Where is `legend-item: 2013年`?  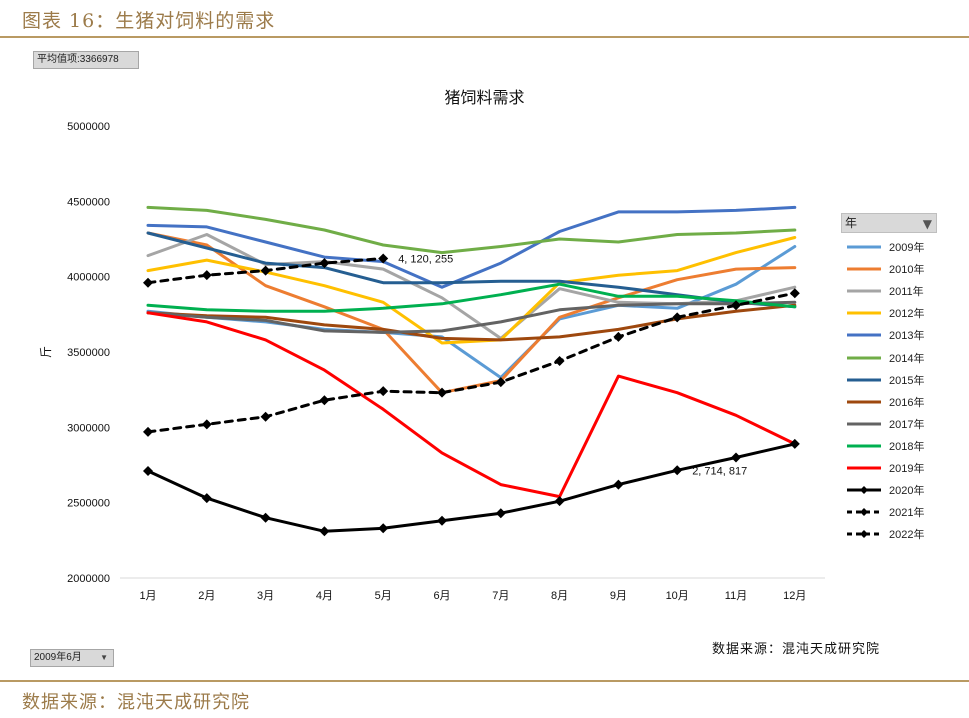
legend-item: 2013年 is located at coordinates (884, 335).